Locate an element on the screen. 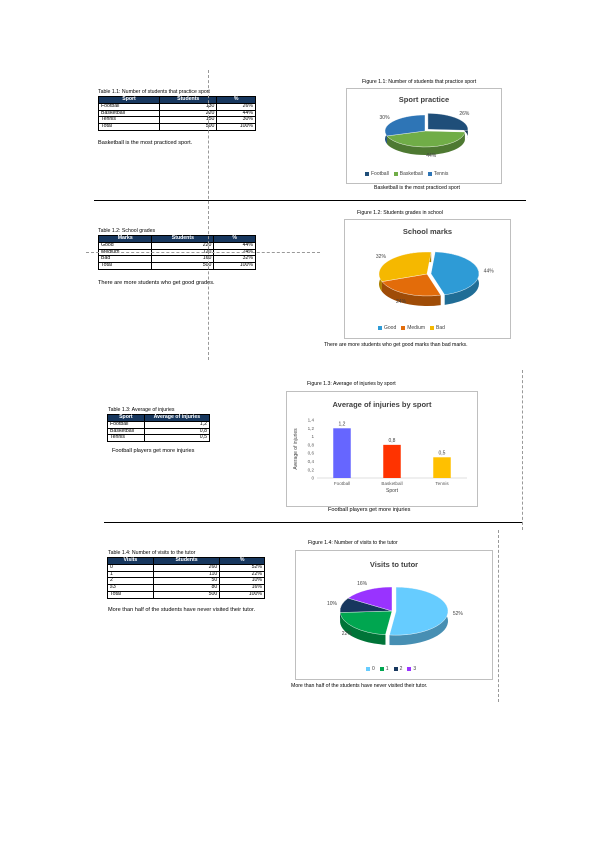  data-label: 0,5 is located at coordinates (442, 453).